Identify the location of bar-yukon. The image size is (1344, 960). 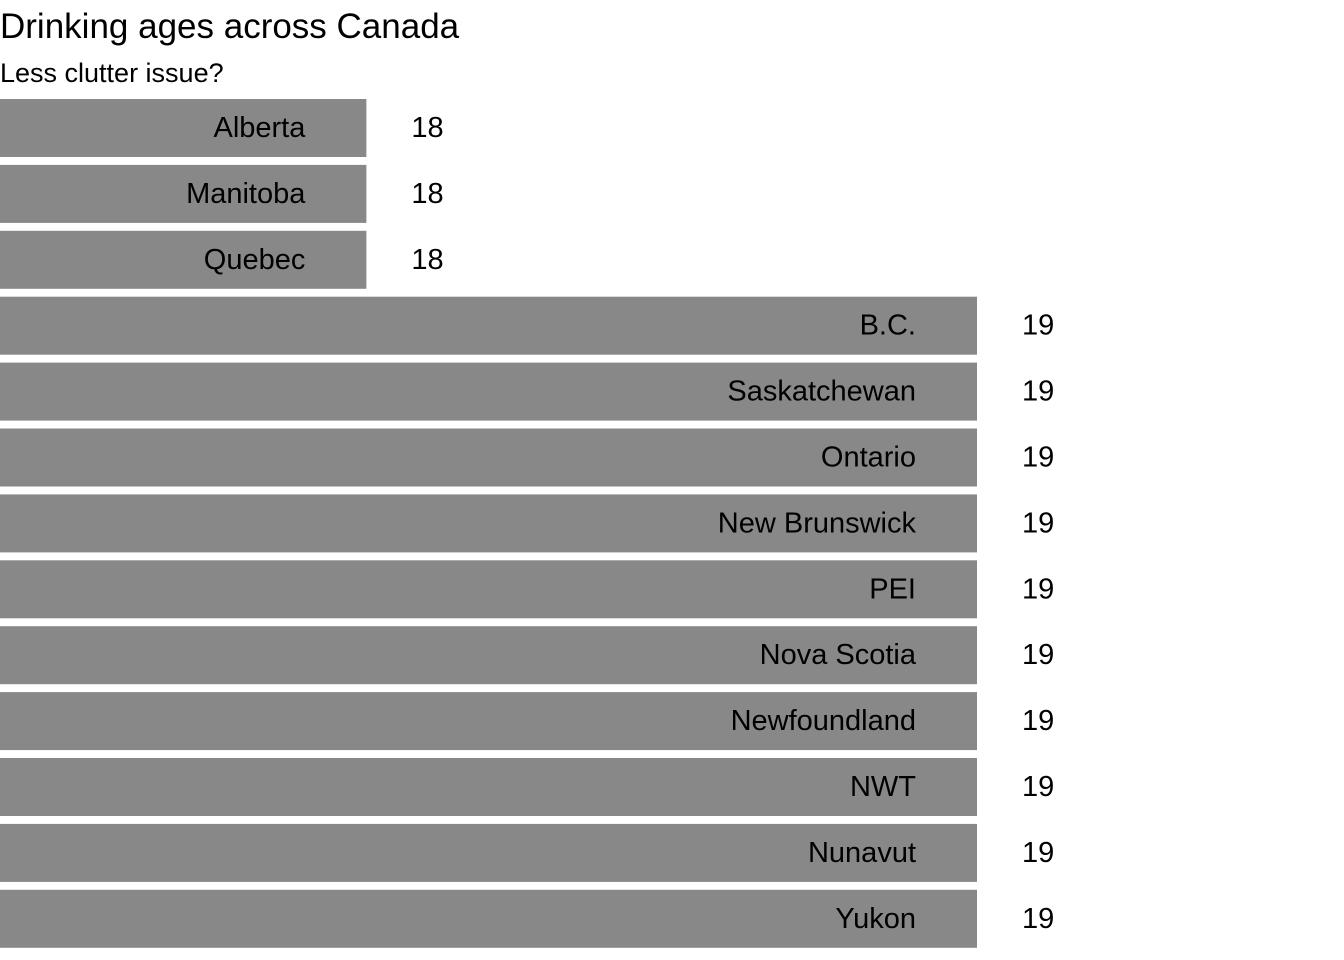
(488, 918).